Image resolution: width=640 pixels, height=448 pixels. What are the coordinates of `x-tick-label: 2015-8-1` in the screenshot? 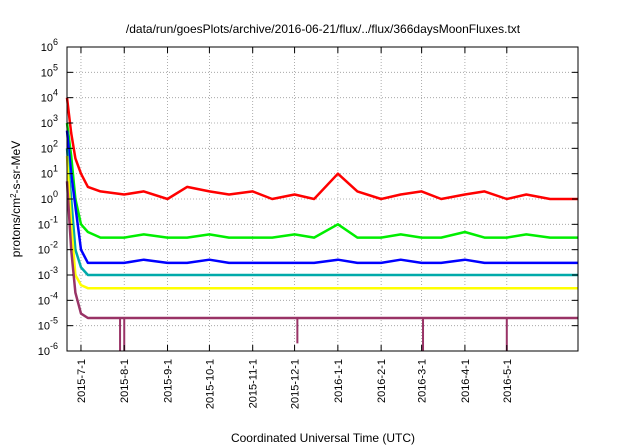 It's located at (125, 381).